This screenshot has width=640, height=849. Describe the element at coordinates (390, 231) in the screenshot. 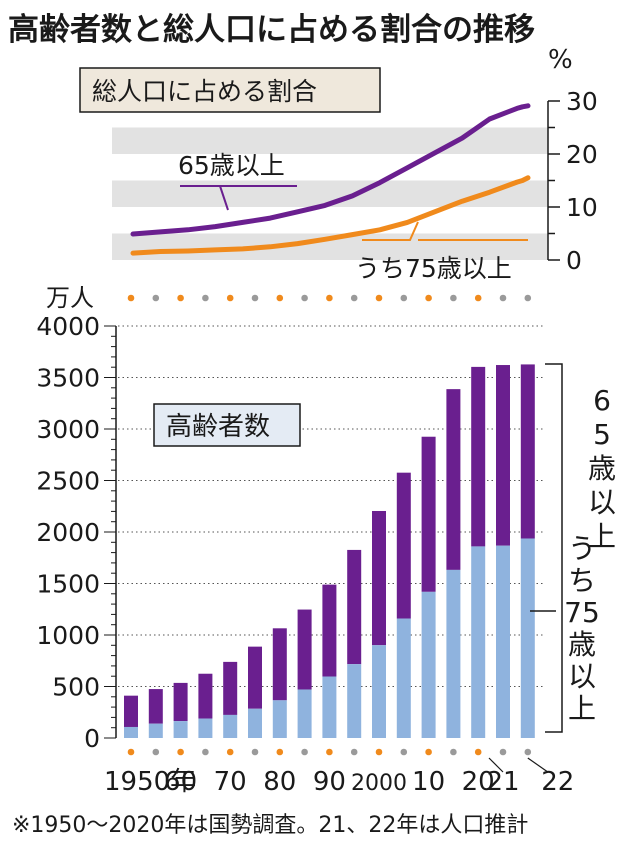

I see `legend-75-leader` at that location.